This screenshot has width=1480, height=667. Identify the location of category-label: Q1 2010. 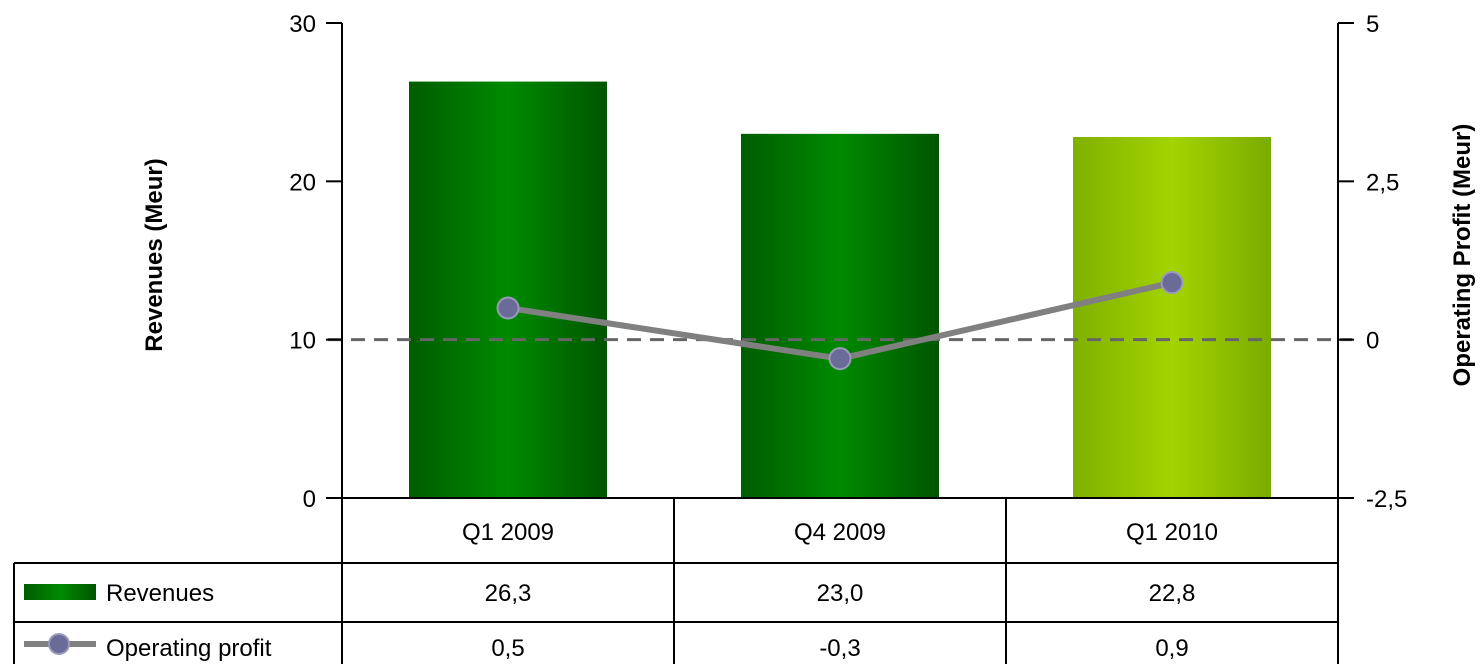
(1172, 532).